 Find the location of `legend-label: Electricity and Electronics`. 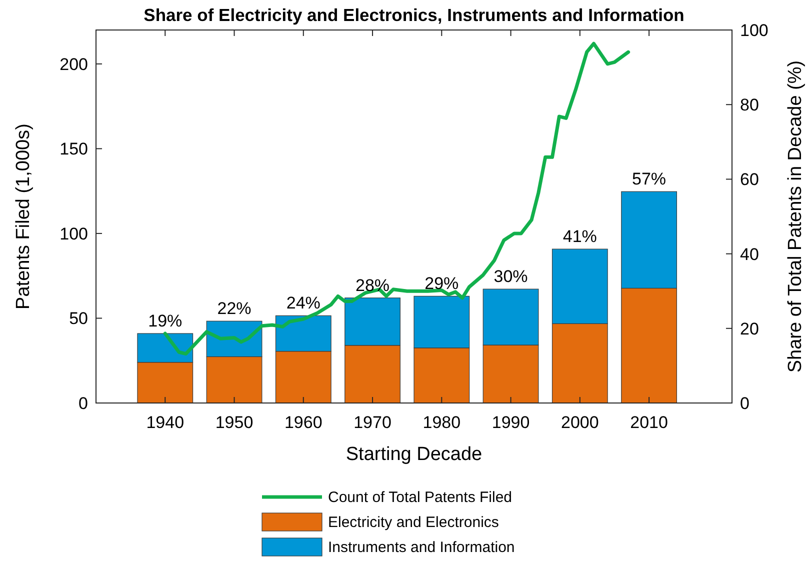

legend-label: Electricity and Electronics is located at coordinates (413, 522).